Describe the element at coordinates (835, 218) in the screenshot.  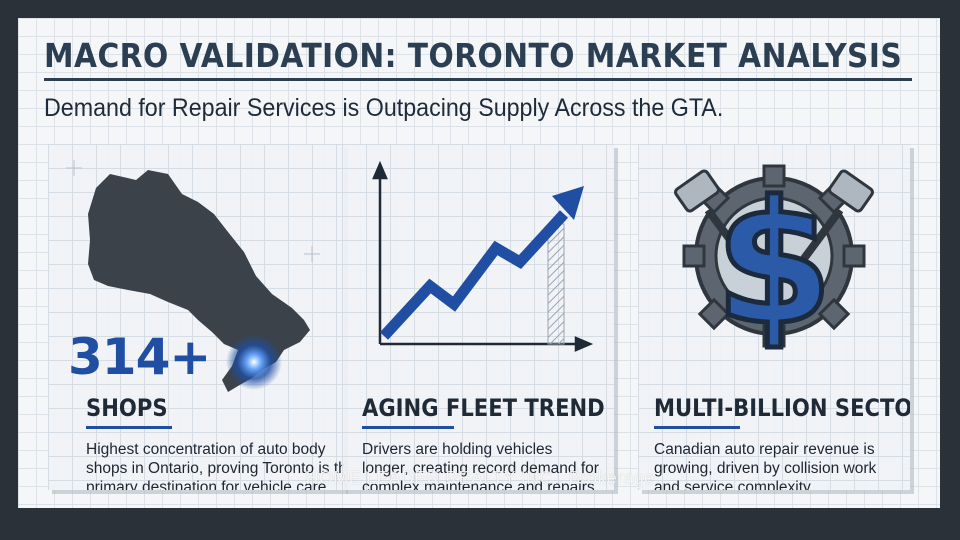
I see `piston-right` at that location.